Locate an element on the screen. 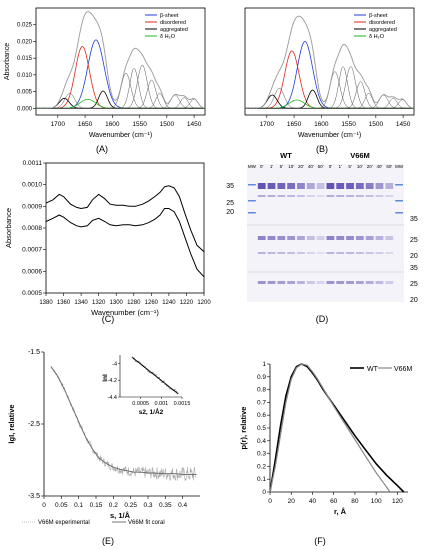 Image resolution: width=426 pixels, height=550 pixels. x-tick-label: 0.2 is located at coordinates (113, 505).